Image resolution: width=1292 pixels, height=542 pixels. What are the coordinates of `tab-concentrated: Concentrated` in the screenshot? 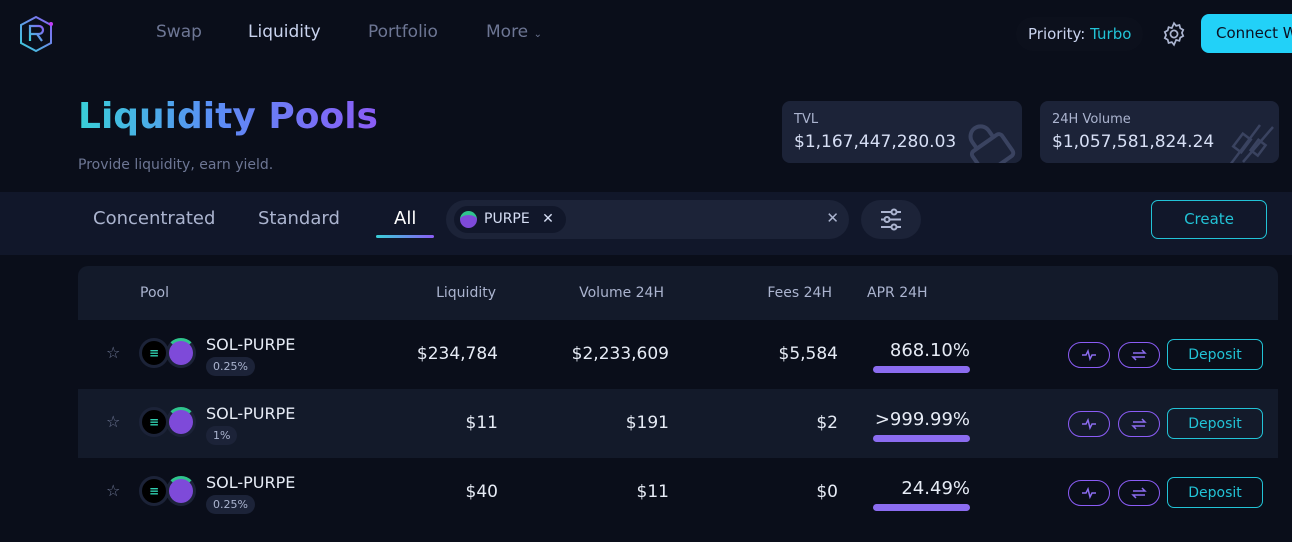 It's located at (154, 218).